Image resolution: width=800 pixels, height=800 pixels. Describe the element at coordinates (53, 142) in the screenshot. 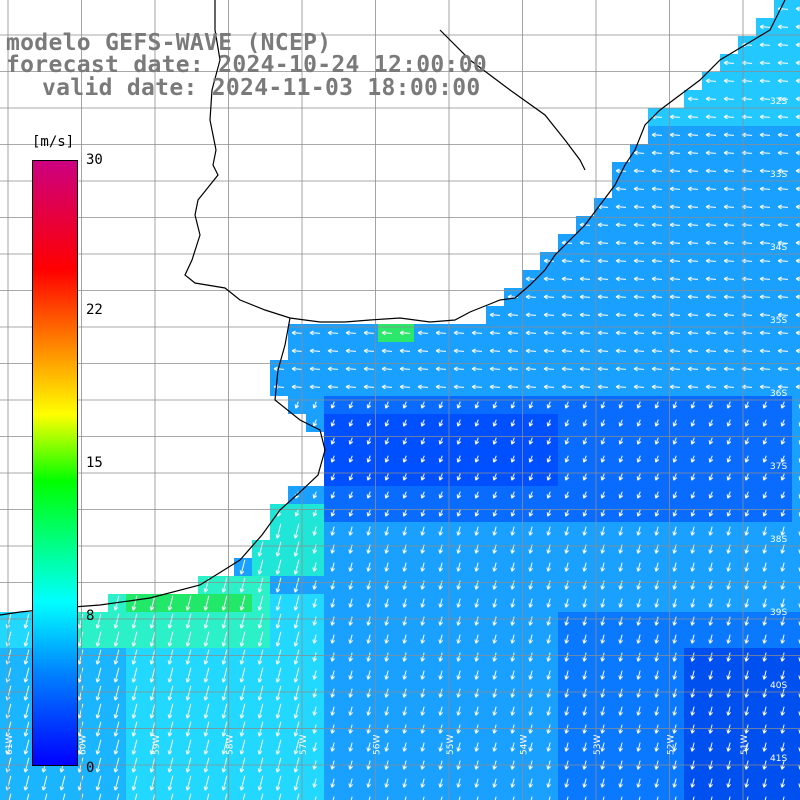

I see `colorbar-unit: [m/s]` at that location.